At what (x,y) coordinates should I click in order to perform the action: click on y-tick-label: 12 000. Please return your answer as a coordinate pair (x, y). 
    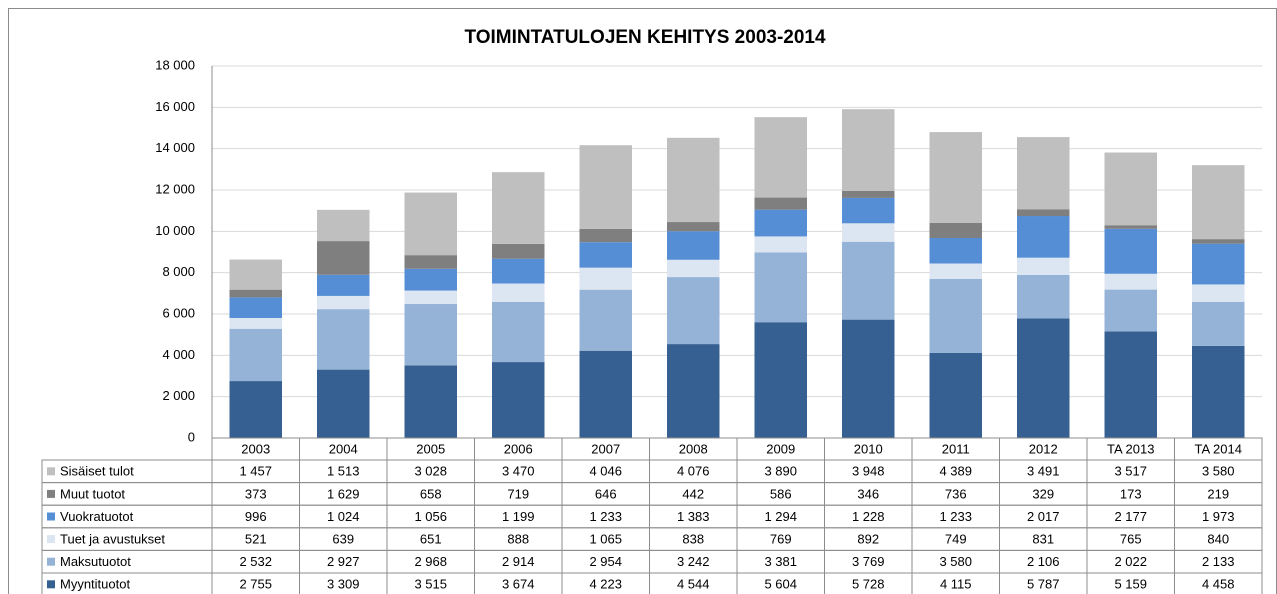
    Looking at the image, I should click on (175, 188).